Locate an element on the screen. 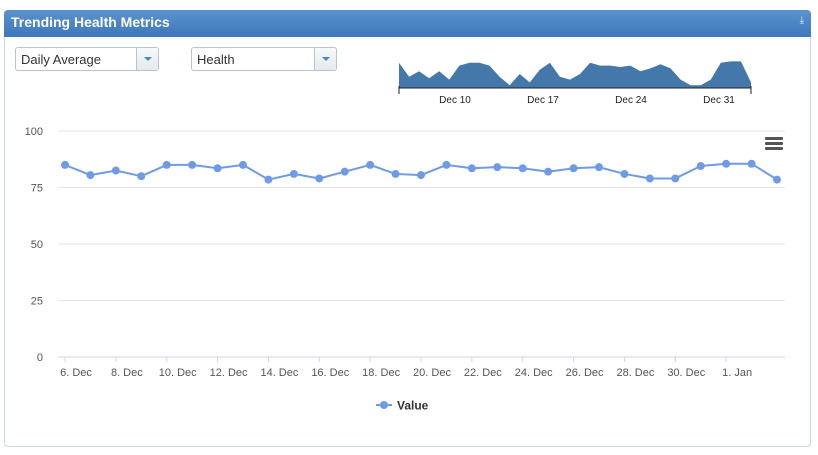 The height and width of the screenshot is (455, 818). x-tick-label: 20. Dec is located at coordinates (432, 373).